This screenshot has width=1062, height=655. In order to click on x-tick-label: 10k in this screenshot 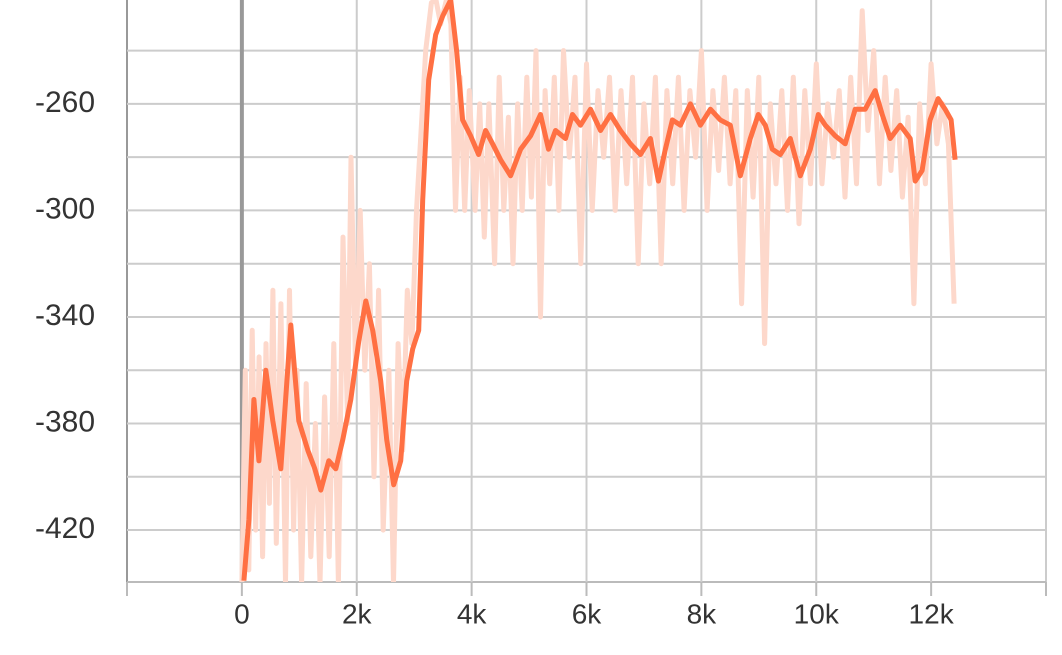, I will do `click(817, 613)`.